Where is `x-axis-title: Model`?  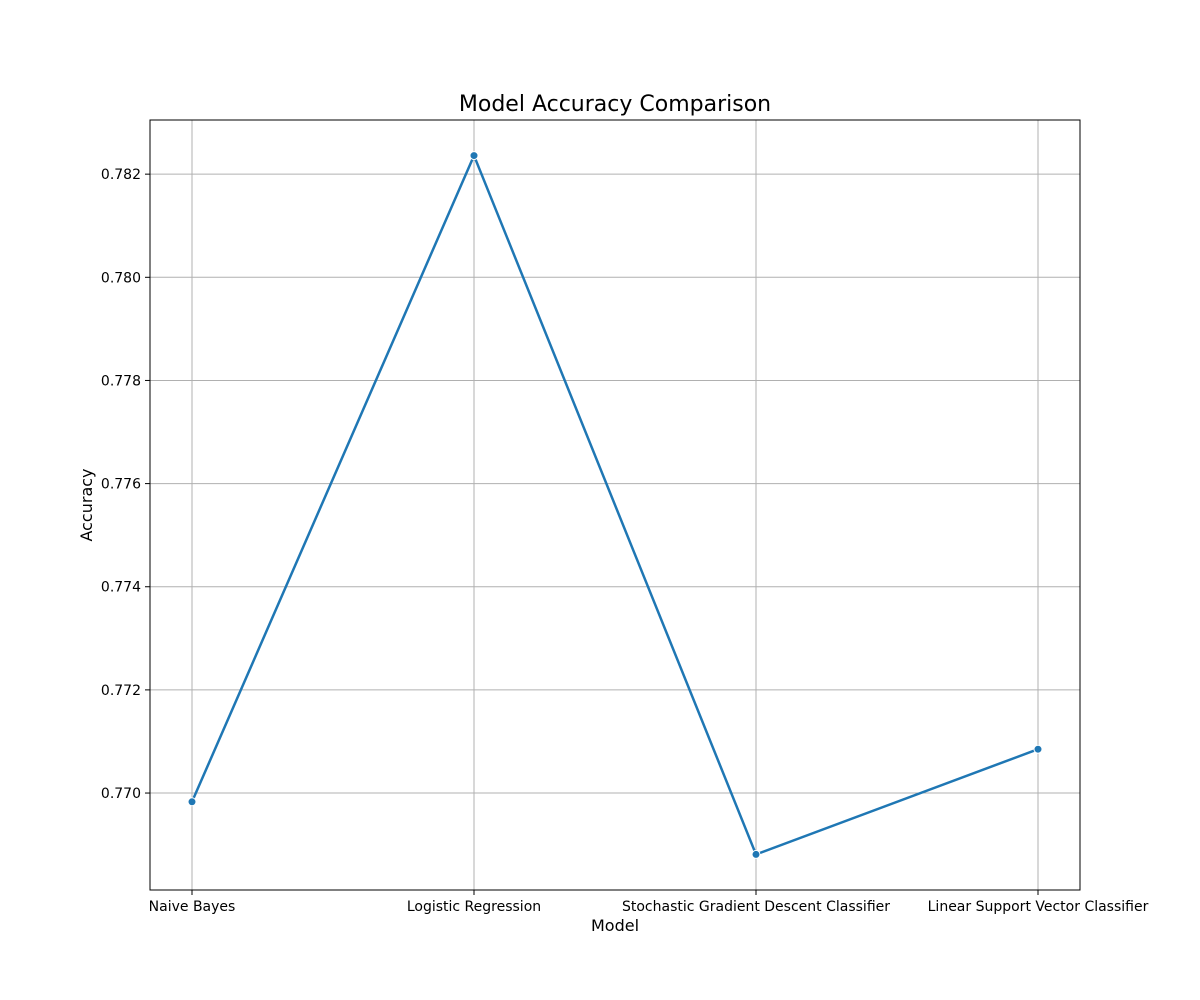 x-axis-title: Model is located at coordinates (615, 925).